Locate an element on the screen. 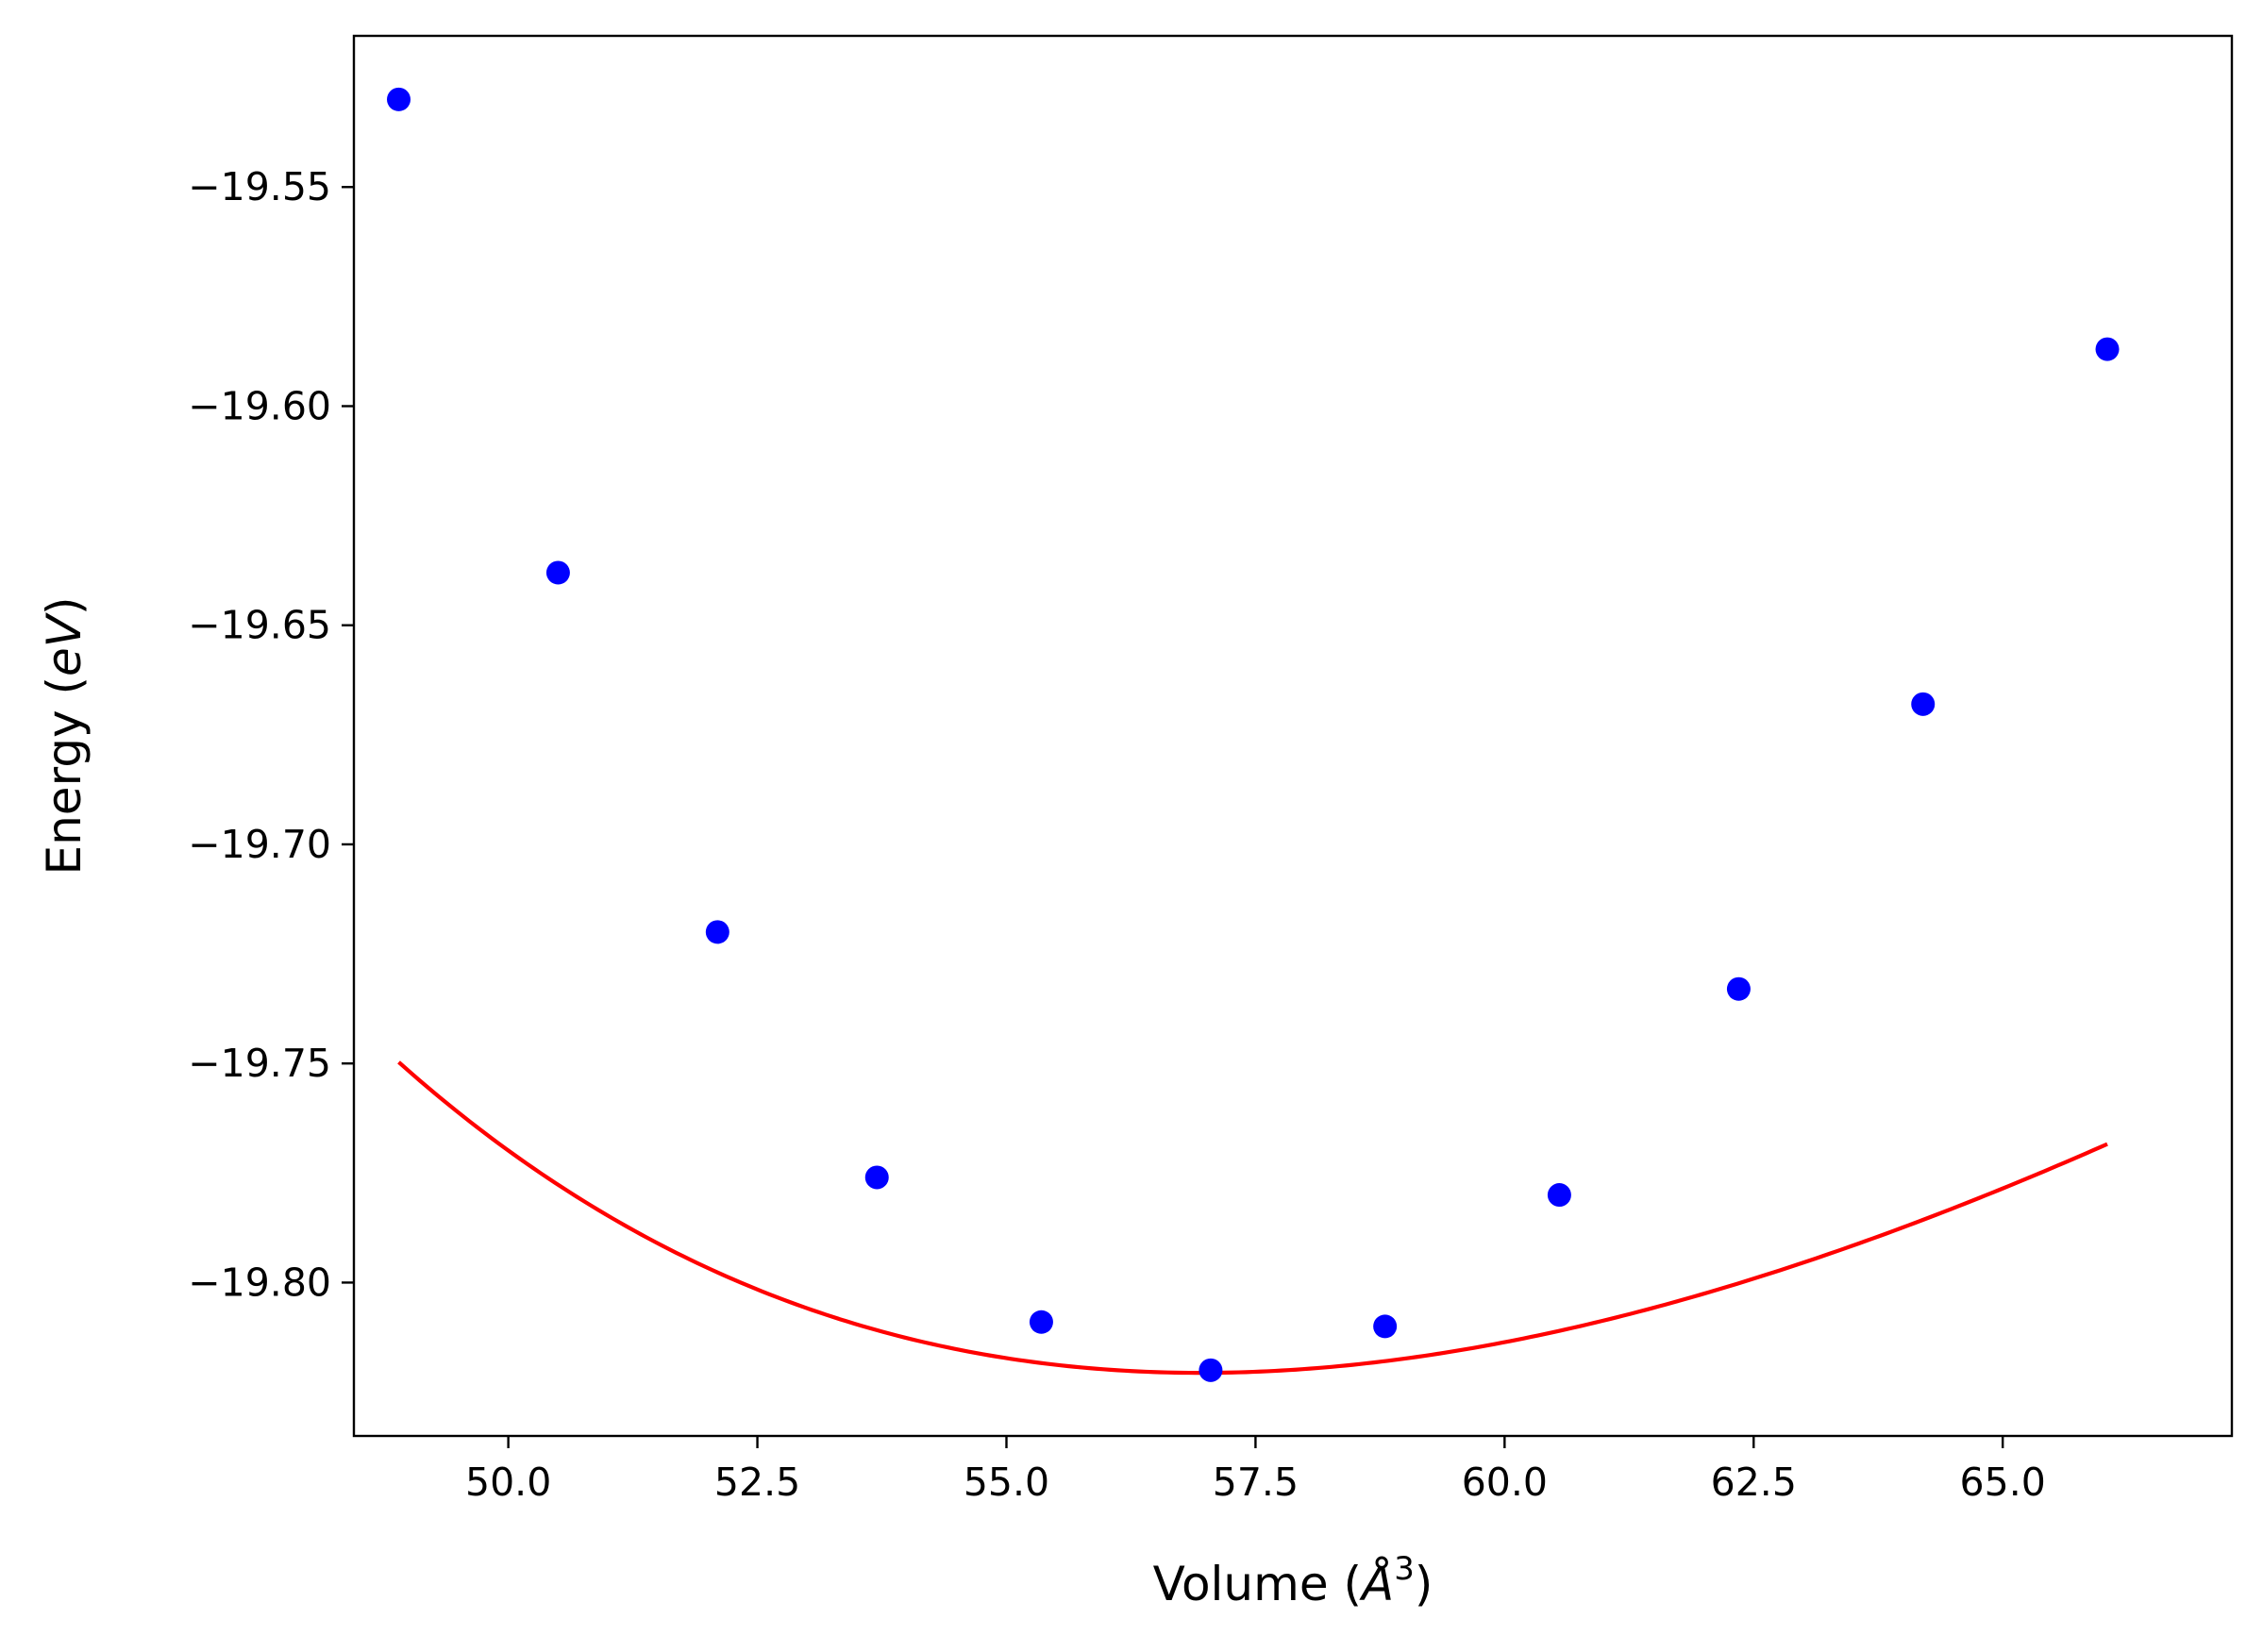 This screenshot has height=1652, width=2263. y-axis-label-unit: eV is located at coordinates (64, 643).